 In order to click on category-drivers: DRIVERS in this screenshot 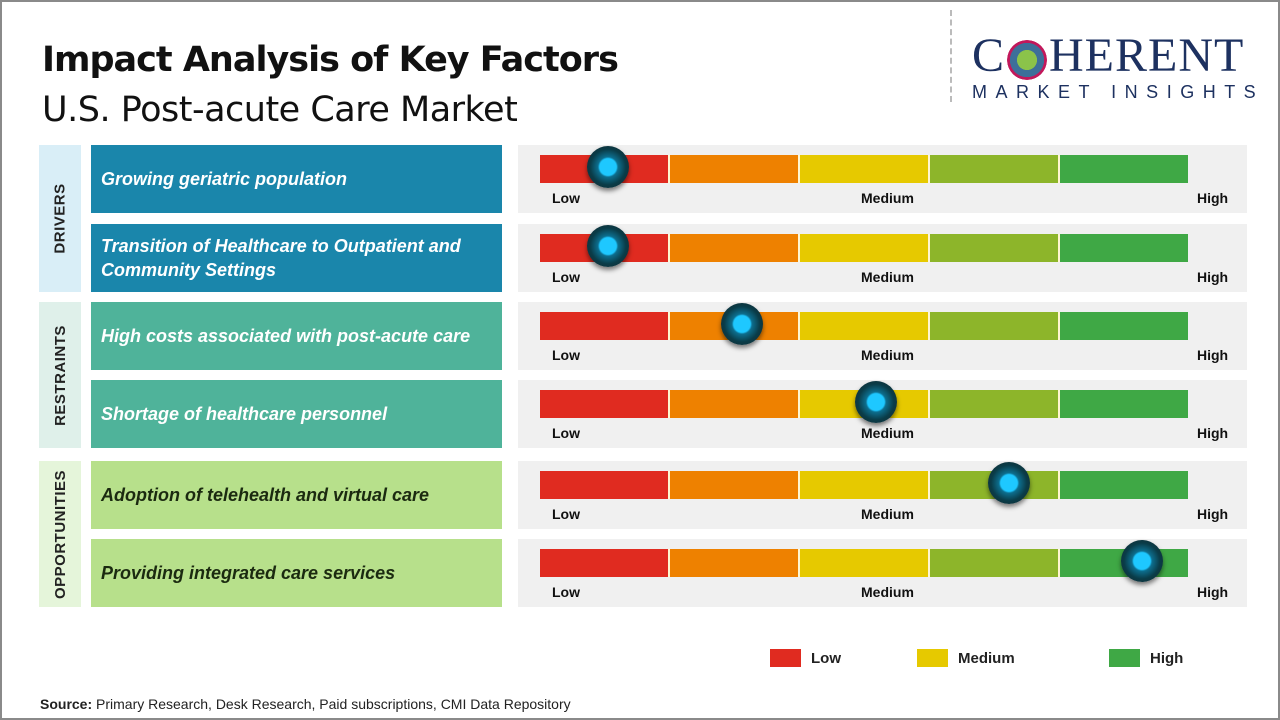, I will do `click(60, 218)`.